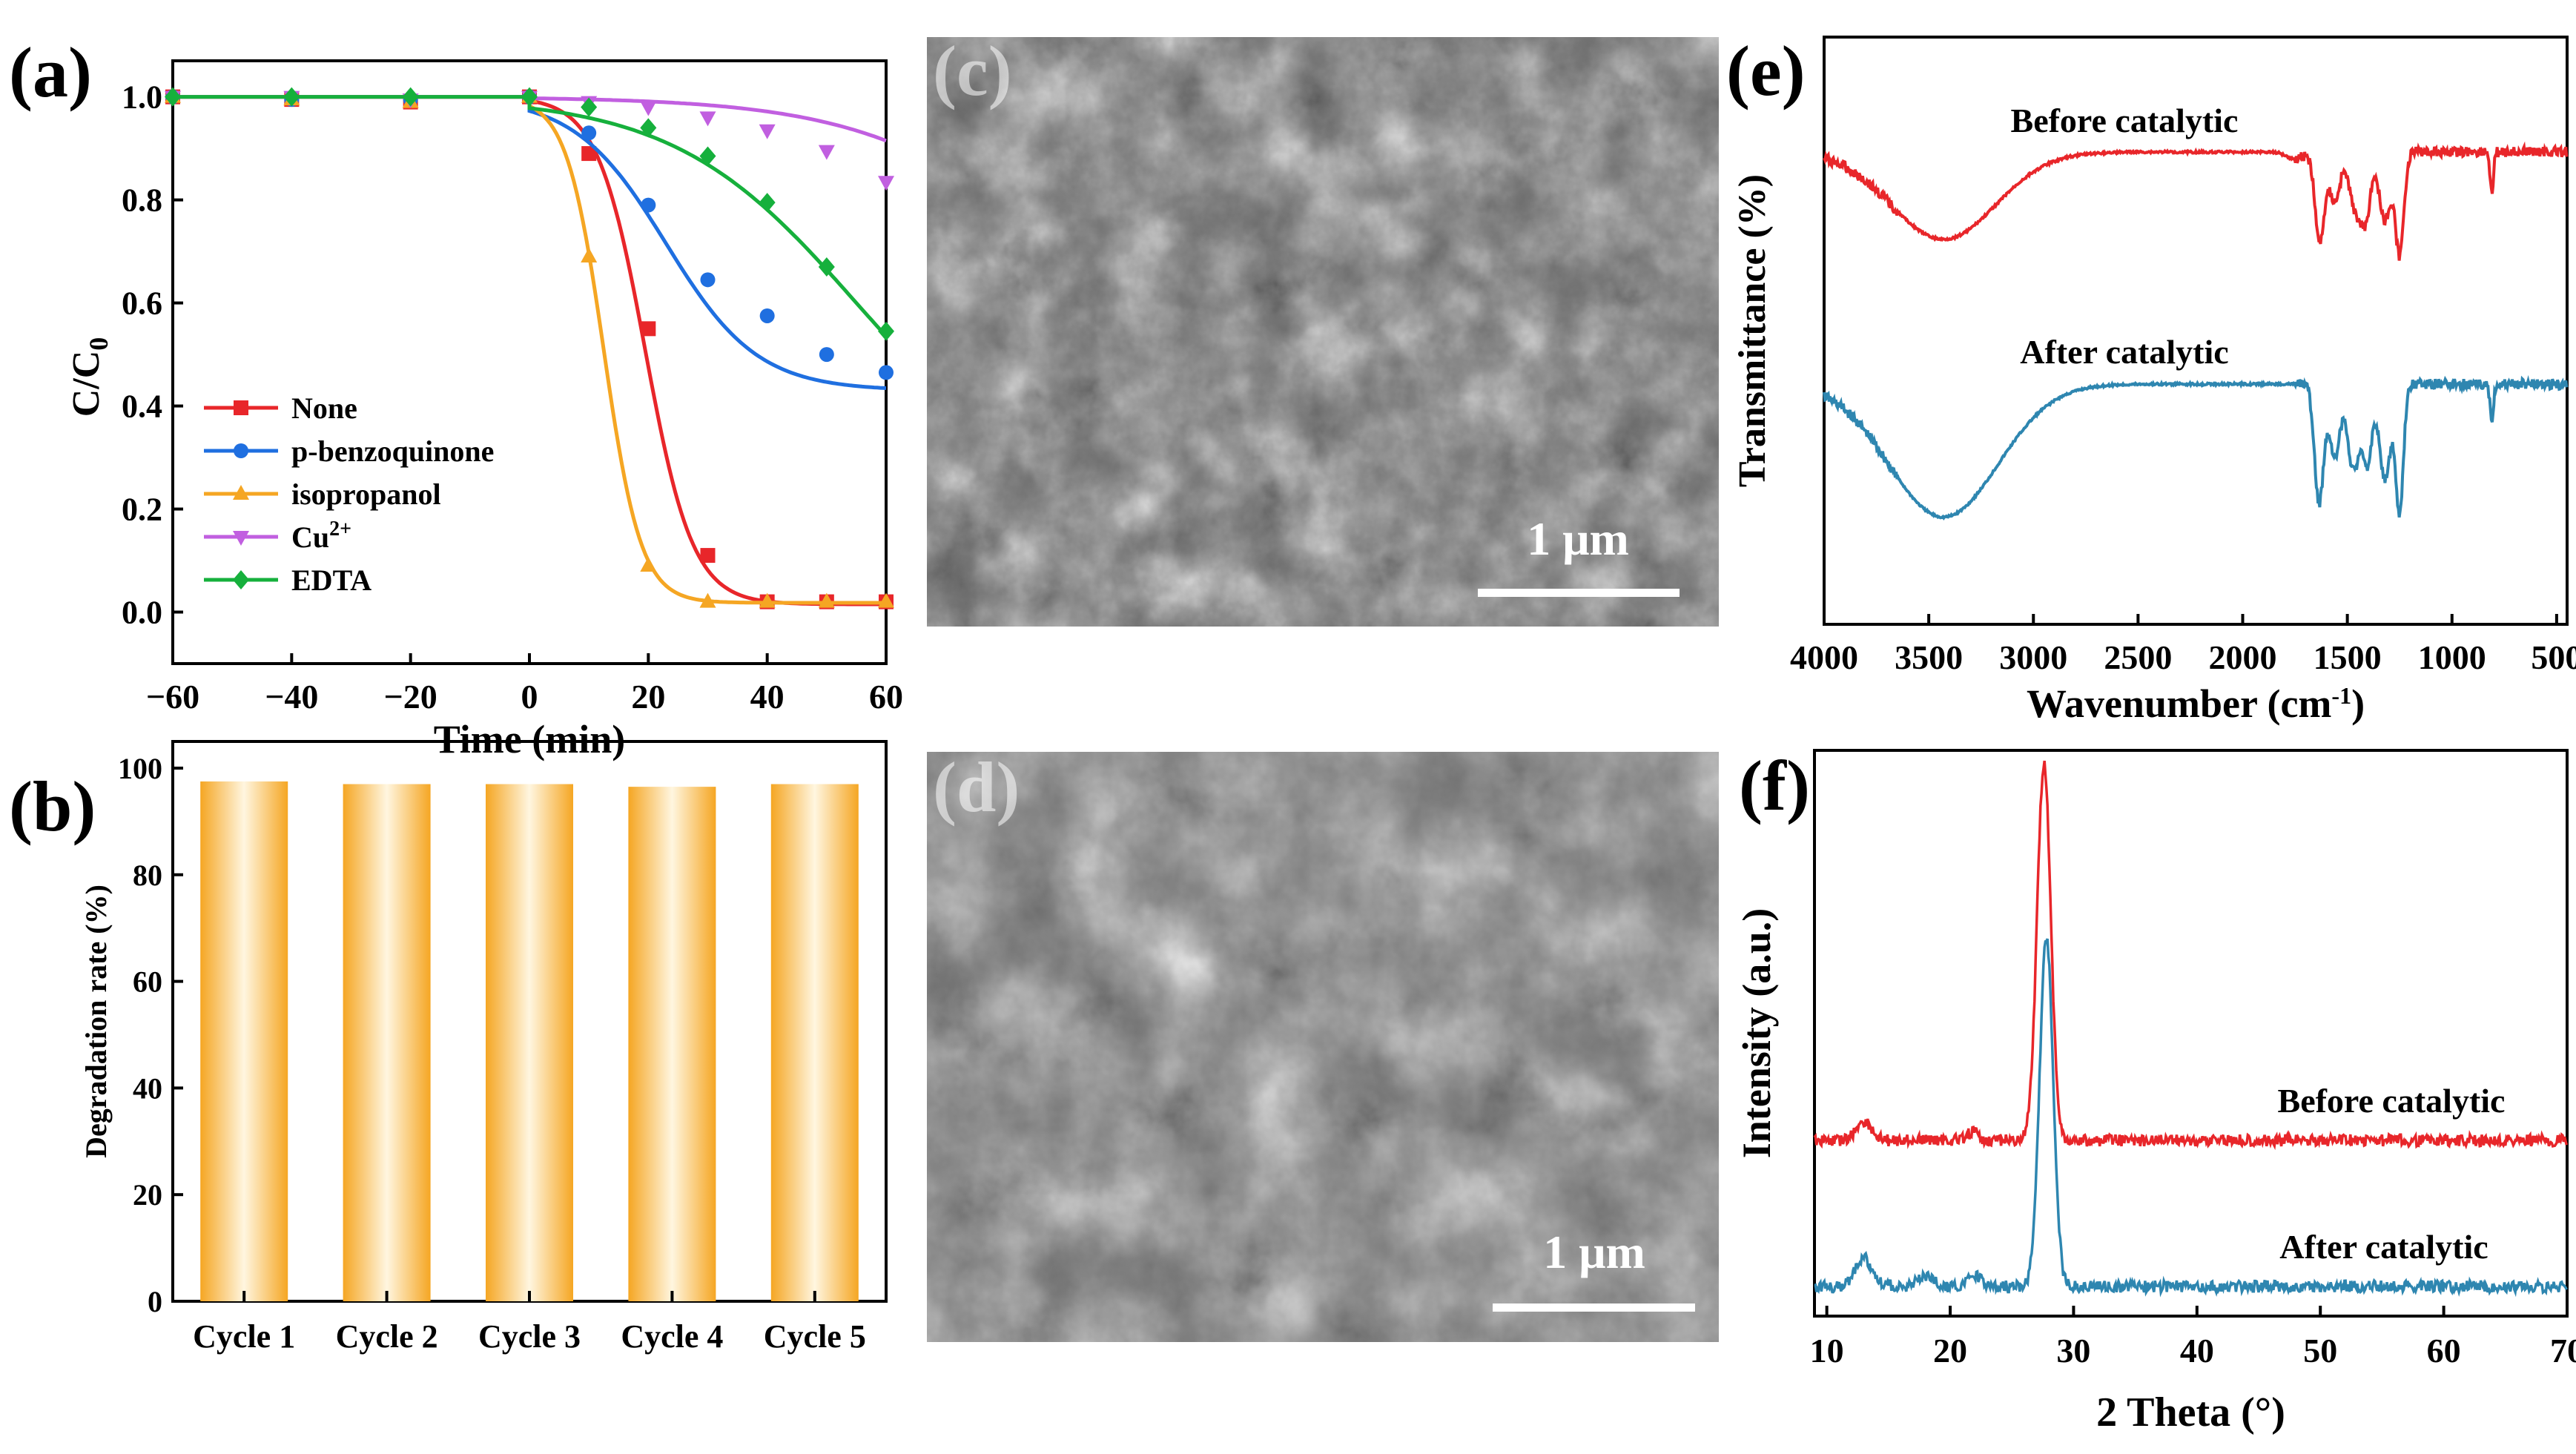  What do you see at coordinates (529, 214) in the screenshot?
I see `series-edta` at bounding box center [529, 214].